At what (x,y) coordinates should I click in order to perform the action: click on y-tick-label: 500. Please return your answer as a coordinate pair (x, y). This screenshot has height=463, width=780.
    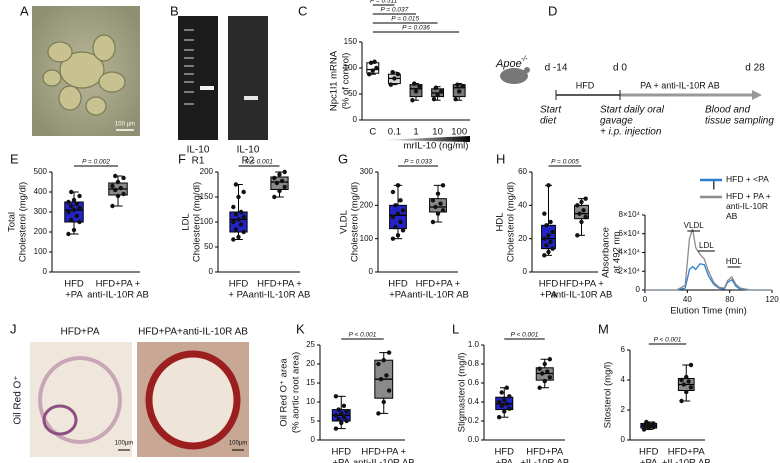
    Looking at the image, I should click on (41, 171).